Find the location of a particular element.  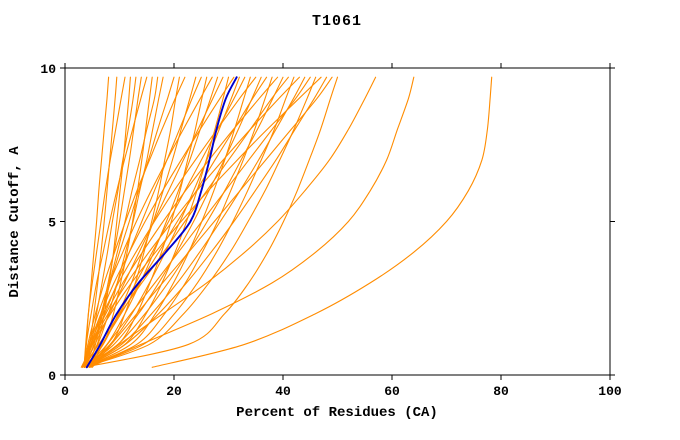

highlight-curve is located at coordinates (161, 222).